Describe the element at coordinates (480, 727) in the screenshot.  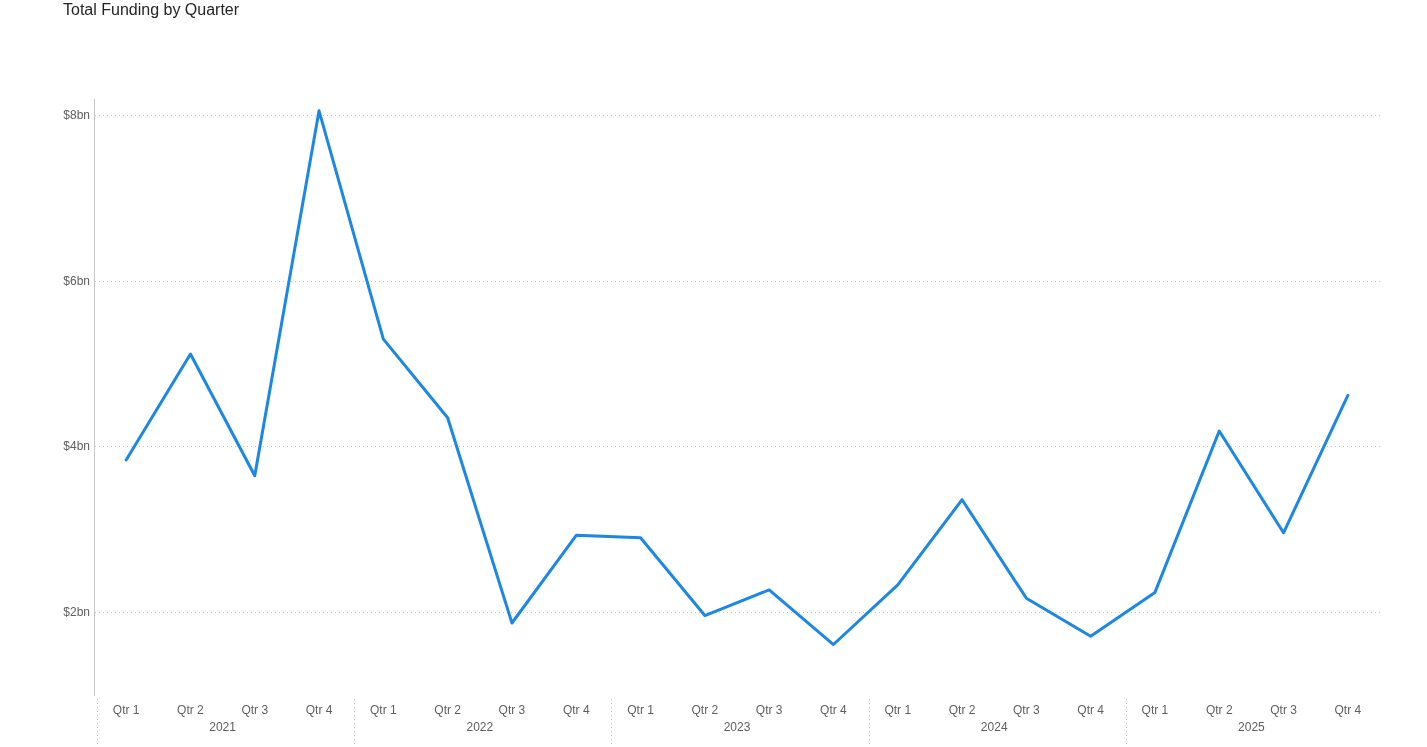
I see `text: 2022` at that location.